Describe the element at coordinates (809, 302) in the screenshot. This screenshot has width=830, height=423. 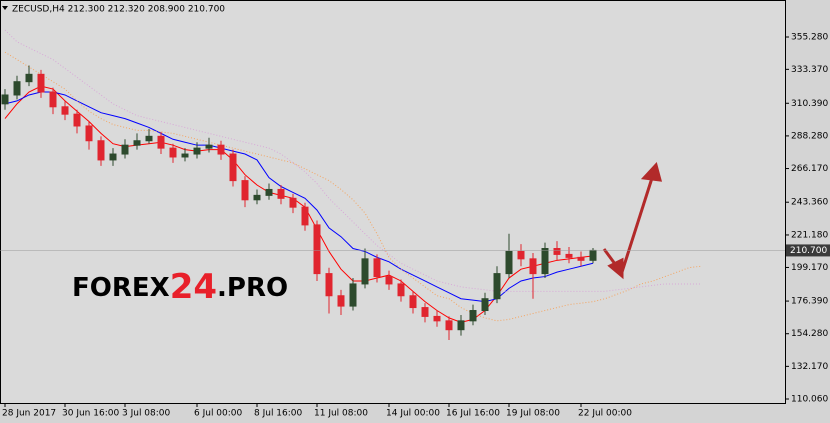
I see `y-tick-label: 176.390` at that location.